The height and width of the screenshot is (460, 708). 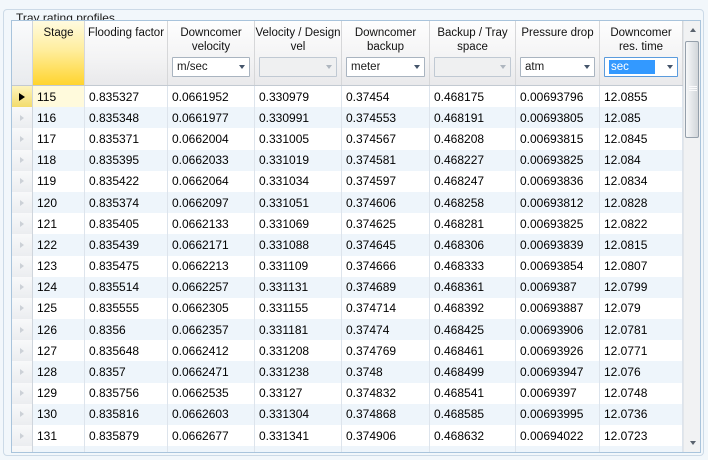 I want to click on cell-backup_tray: 0.468683, so click(x=473, y=449).